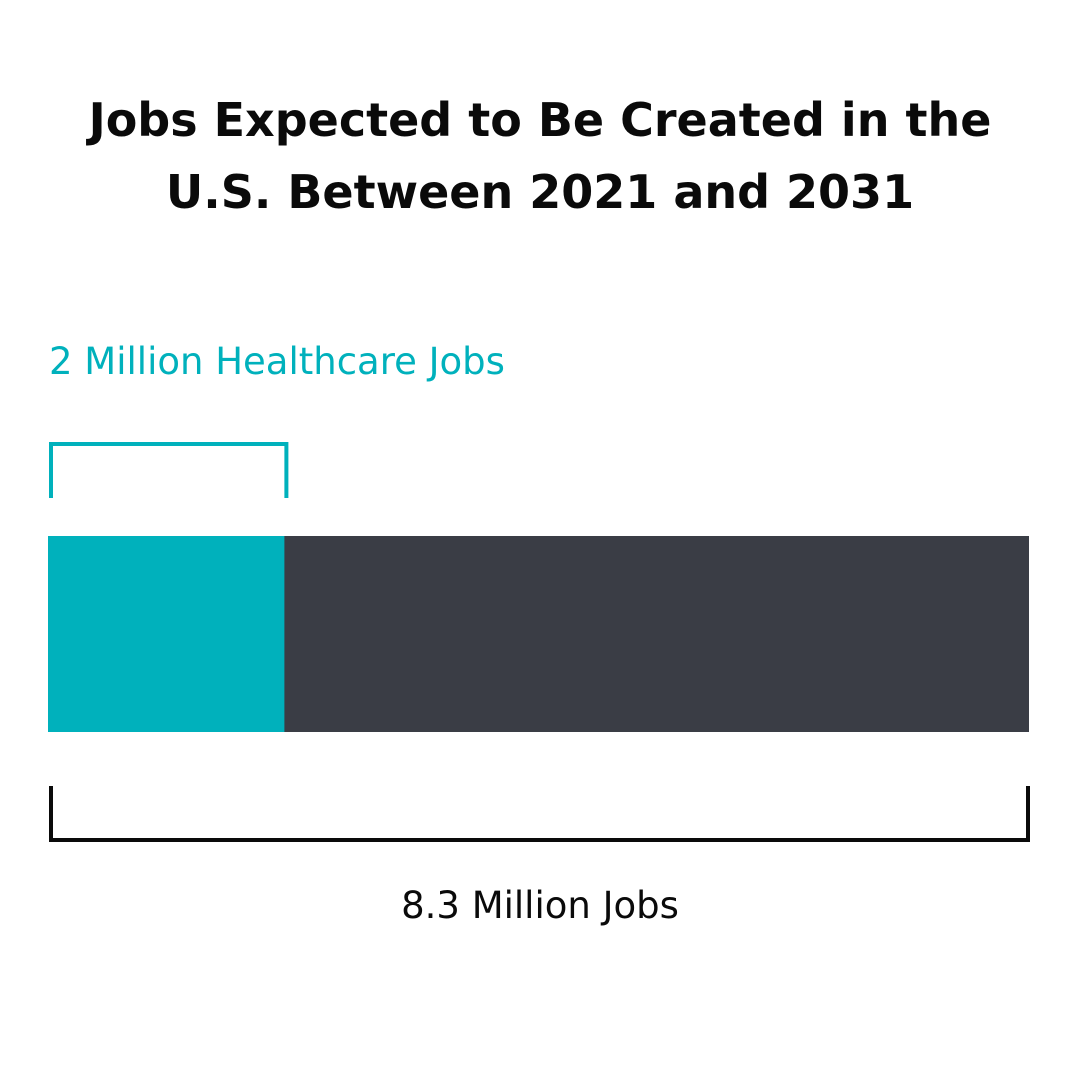 This screenshot has width=1080, height=1080. Describe the element at coordinates (277, 361) in the screenshot. I see `healthcare-jobs-label: 2 Million Healthcare Jobs` at that location.